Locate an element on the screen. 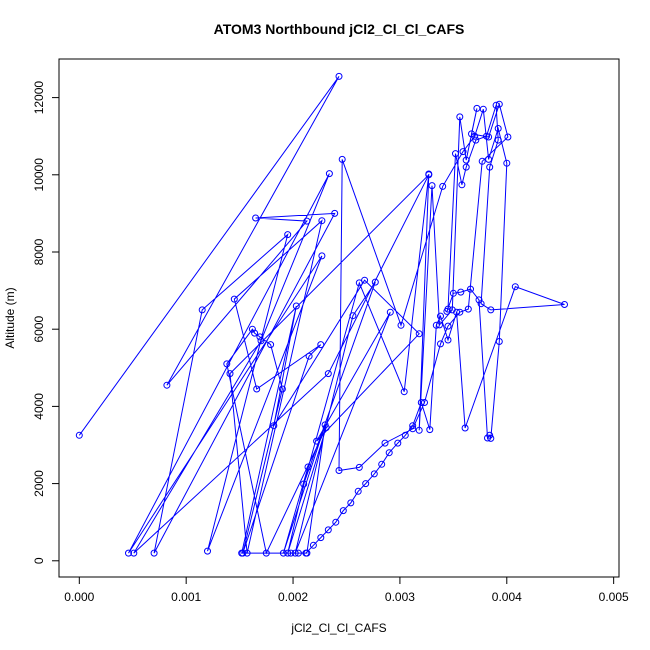 This screenshot has height=650, width=650. x-axis-label: jCl2_Cl_Cl_CAFS is located at coordinates (338, 628).